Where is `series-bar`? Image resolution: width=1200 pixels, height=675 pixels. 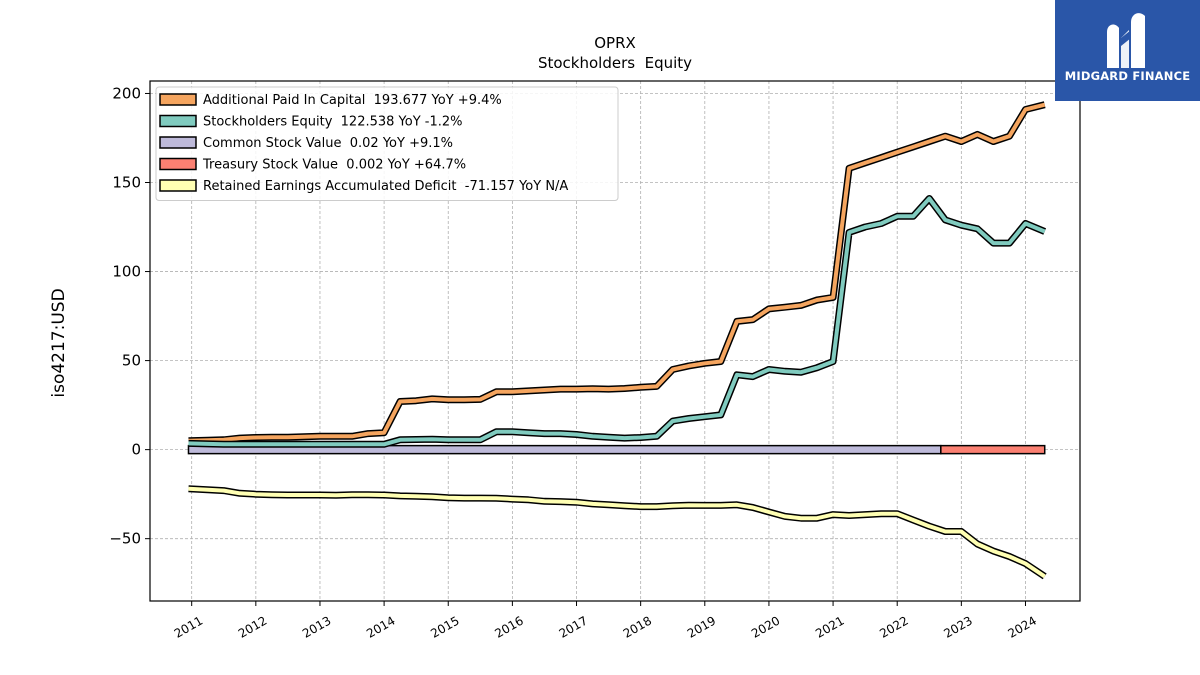 series-bar is located at coordinates (993, 449).